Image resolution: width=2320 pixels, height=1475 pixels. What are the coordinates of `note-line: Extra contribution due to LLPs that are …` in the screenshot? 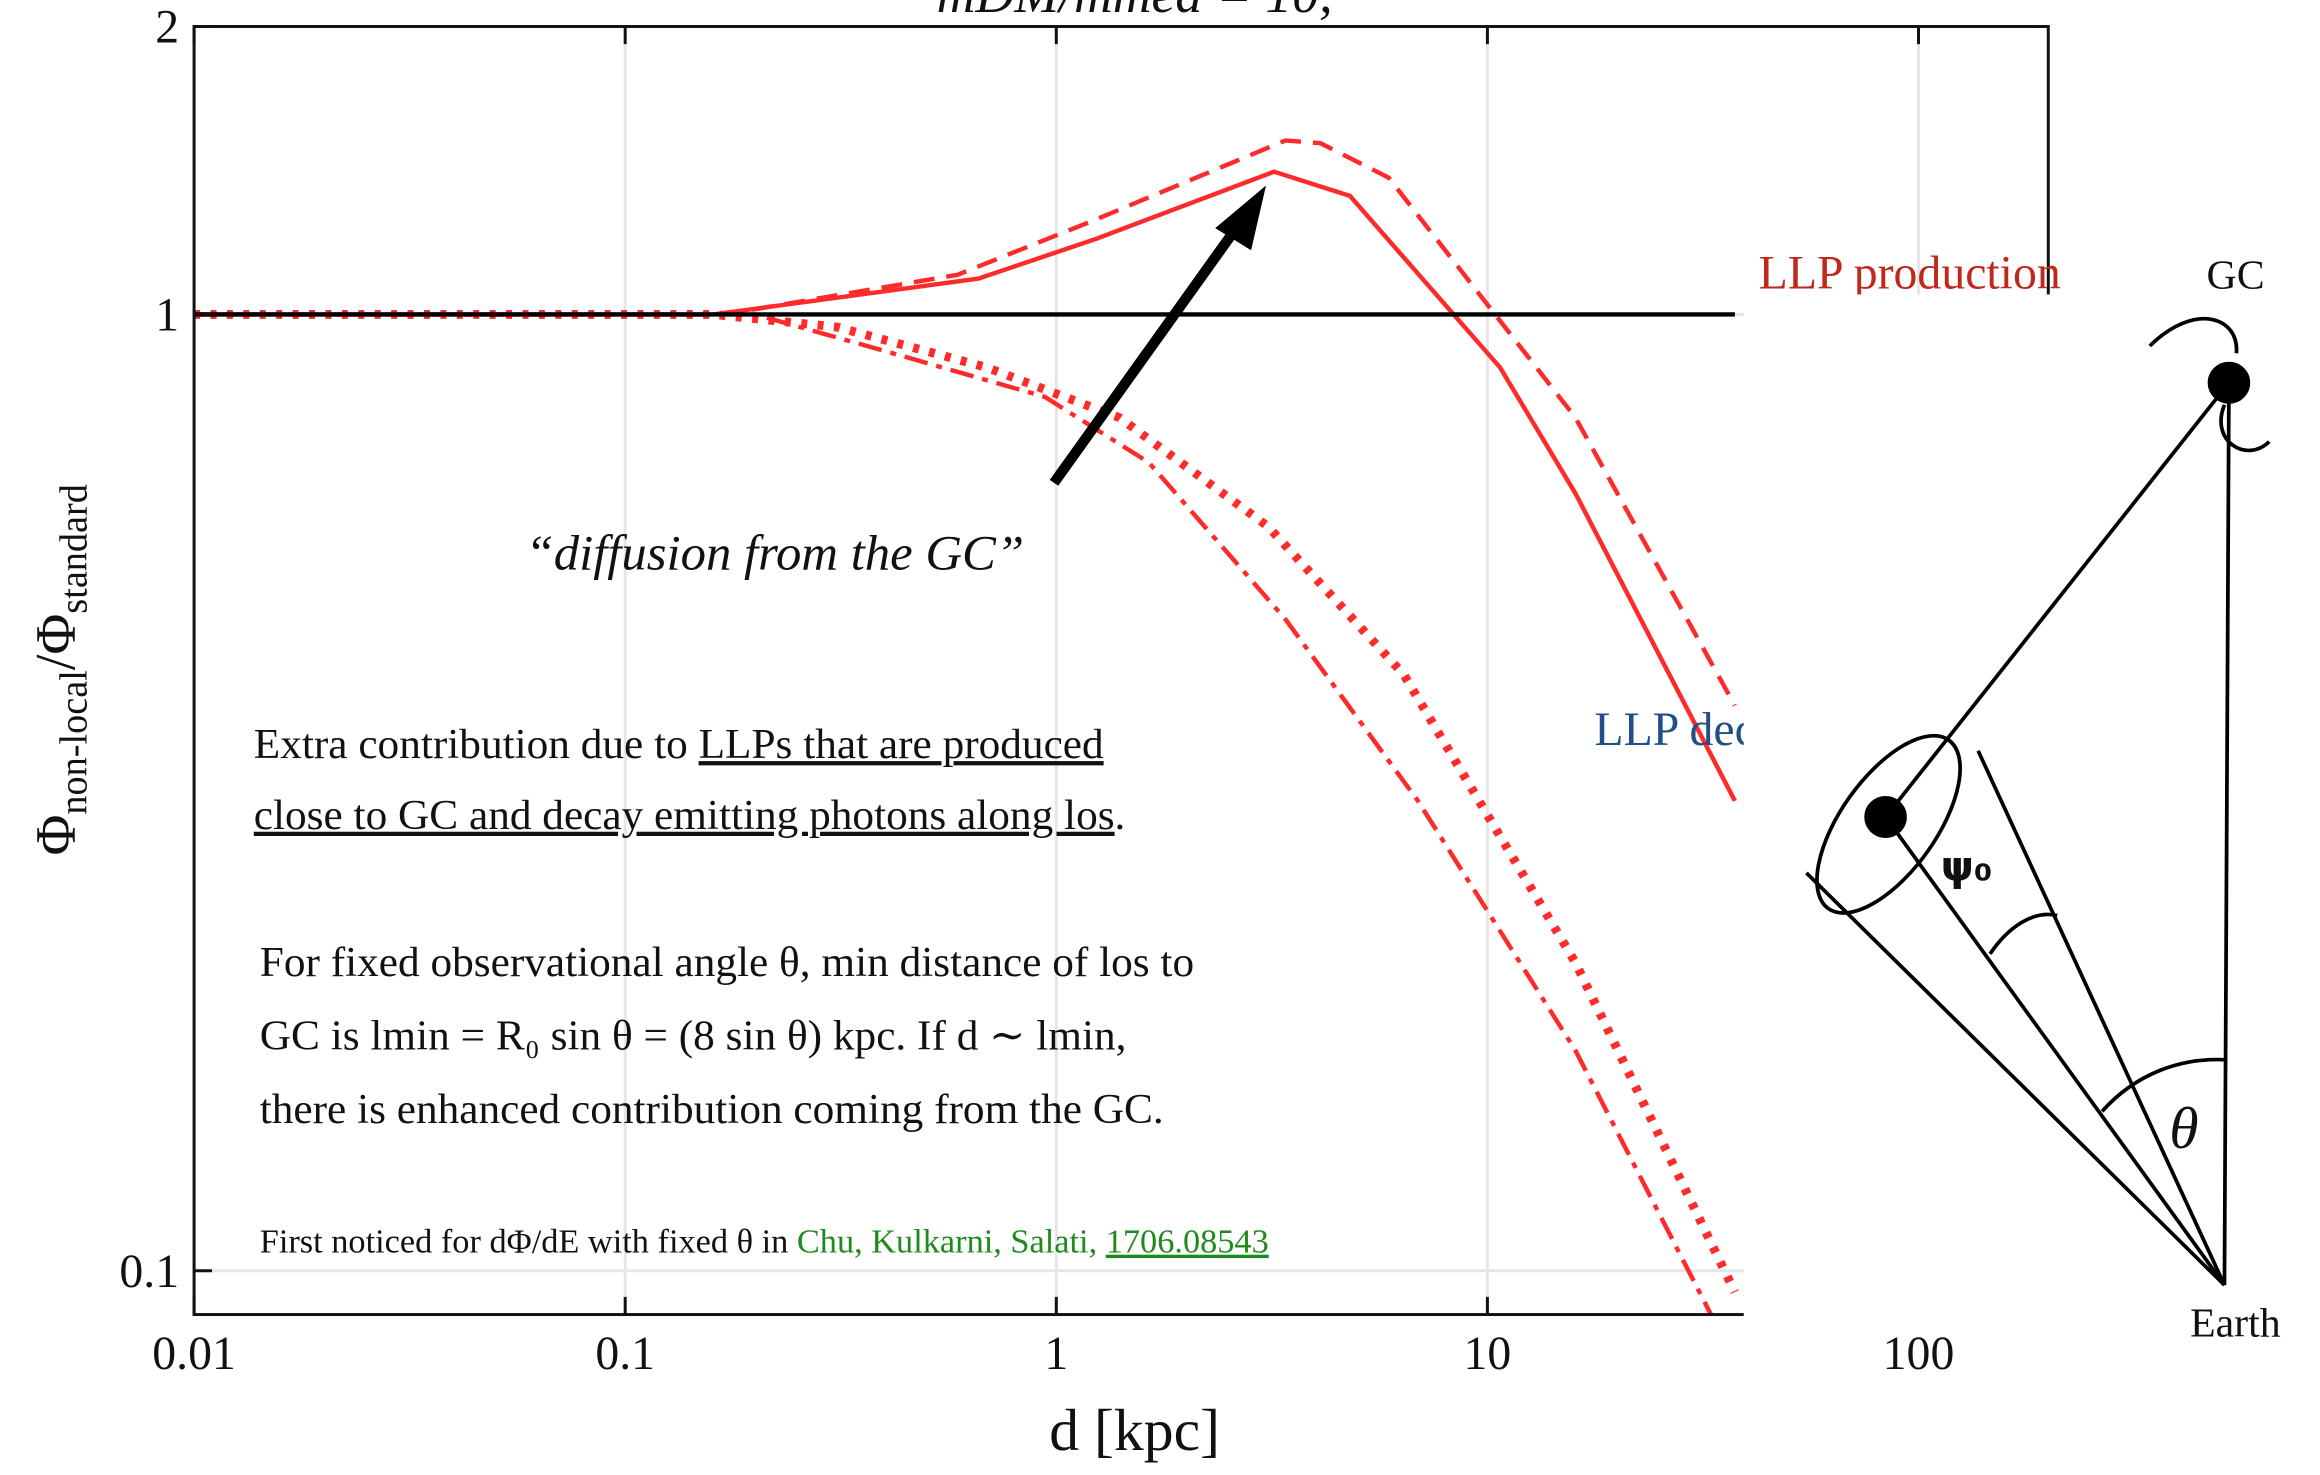 It's located at (679, 744).